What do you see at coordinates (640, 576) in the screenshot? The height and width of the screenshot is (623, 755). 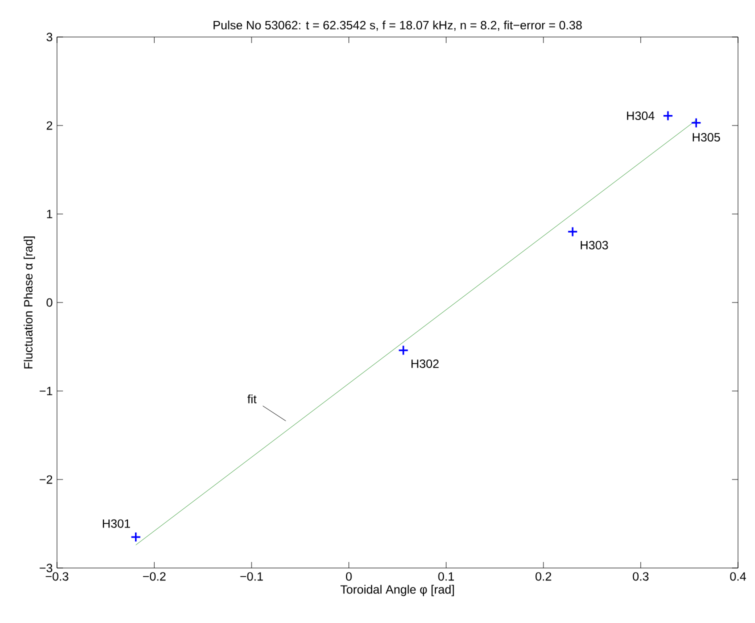 I see `x-tick-label: 0.3` at bounding box center [640, 576].